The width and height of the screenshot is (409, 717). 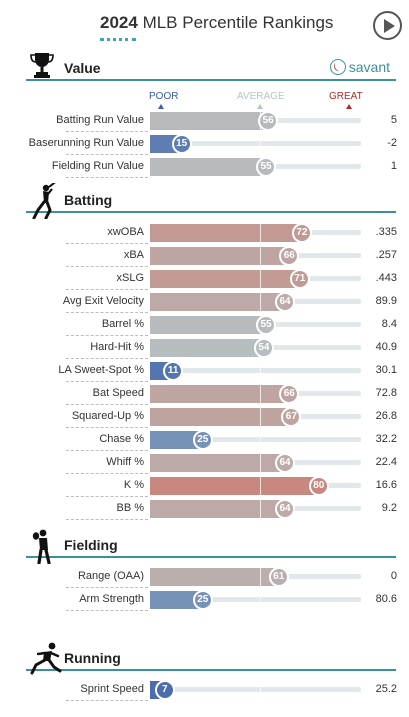 I want to click on metric-label: Arm Strength, so click(x=111, y=599).